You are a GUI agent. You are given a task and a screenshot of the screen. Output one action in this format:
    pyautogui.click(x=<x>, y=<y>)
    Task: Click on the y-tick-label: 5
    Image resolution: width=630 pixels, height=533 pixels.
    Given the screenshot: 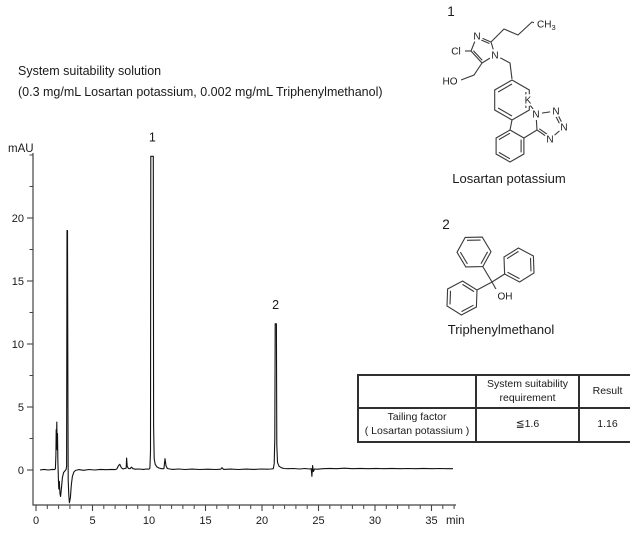 What is the action you would take?
    pyautogui.click(x=21, y=408)
    